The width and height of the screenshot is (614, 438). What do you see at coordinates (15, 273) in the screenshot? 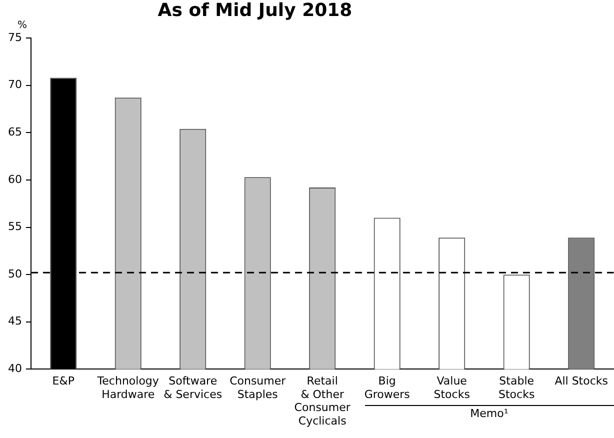
I see `y-tick-label: 50` at bounding box center [15, 273].